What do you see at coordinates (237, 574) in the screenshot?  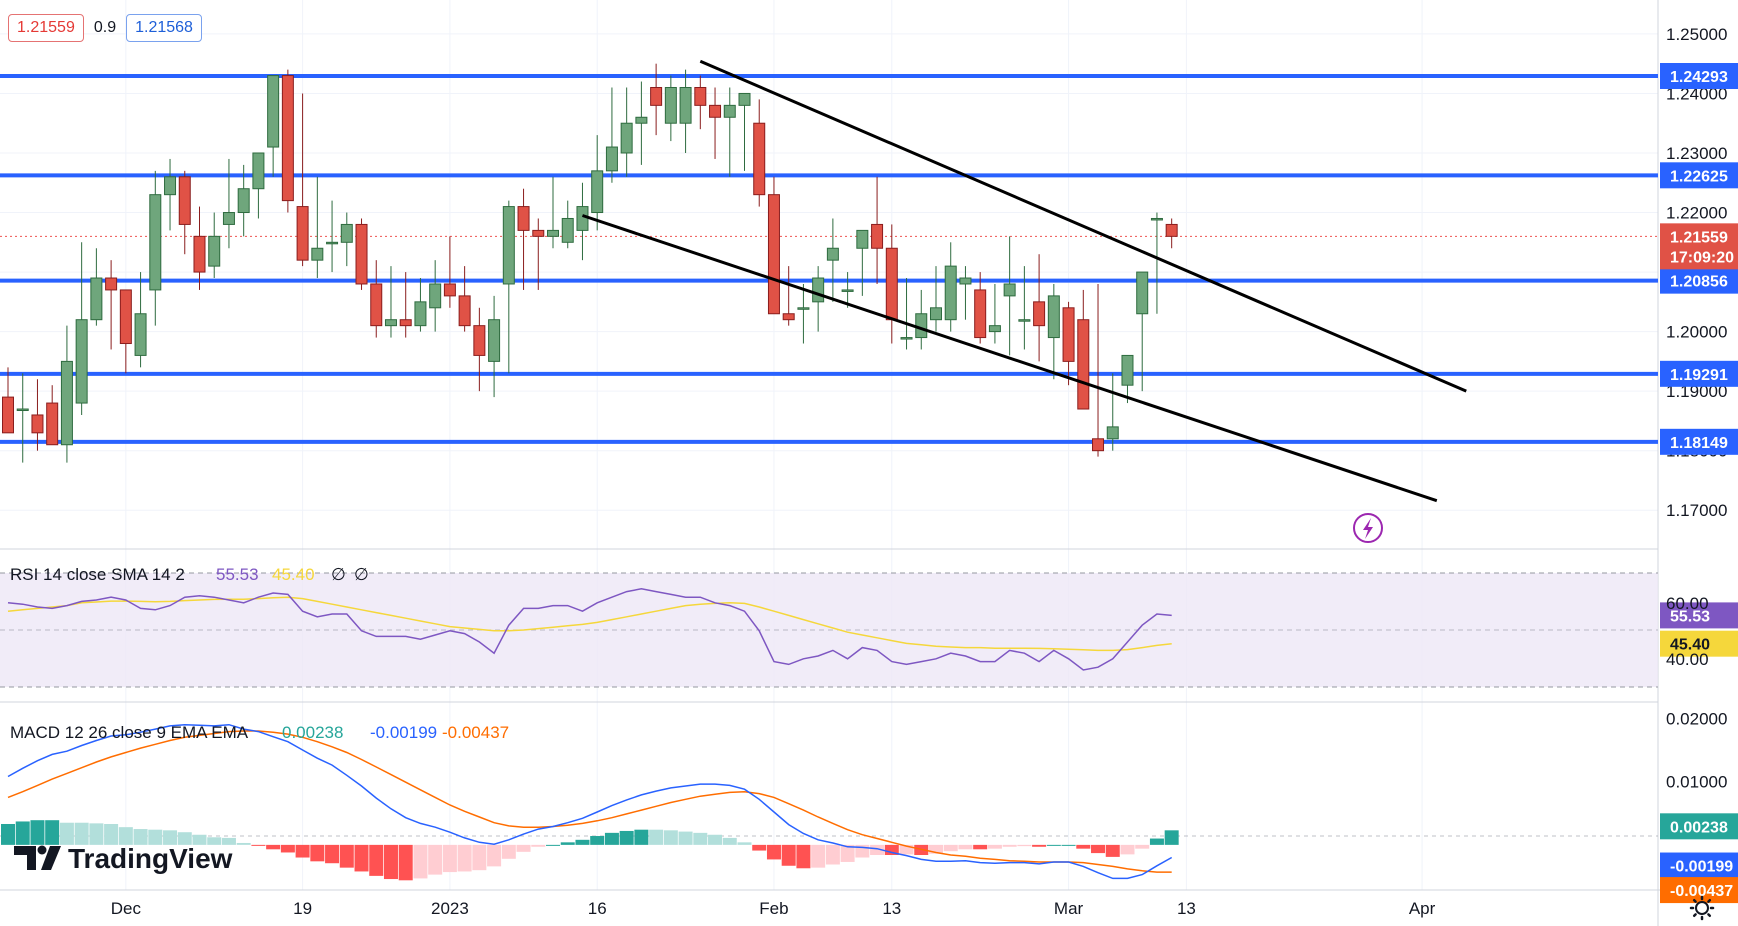 I see `rsi-legend-value: 55.53` at bounding box center [237, 574].